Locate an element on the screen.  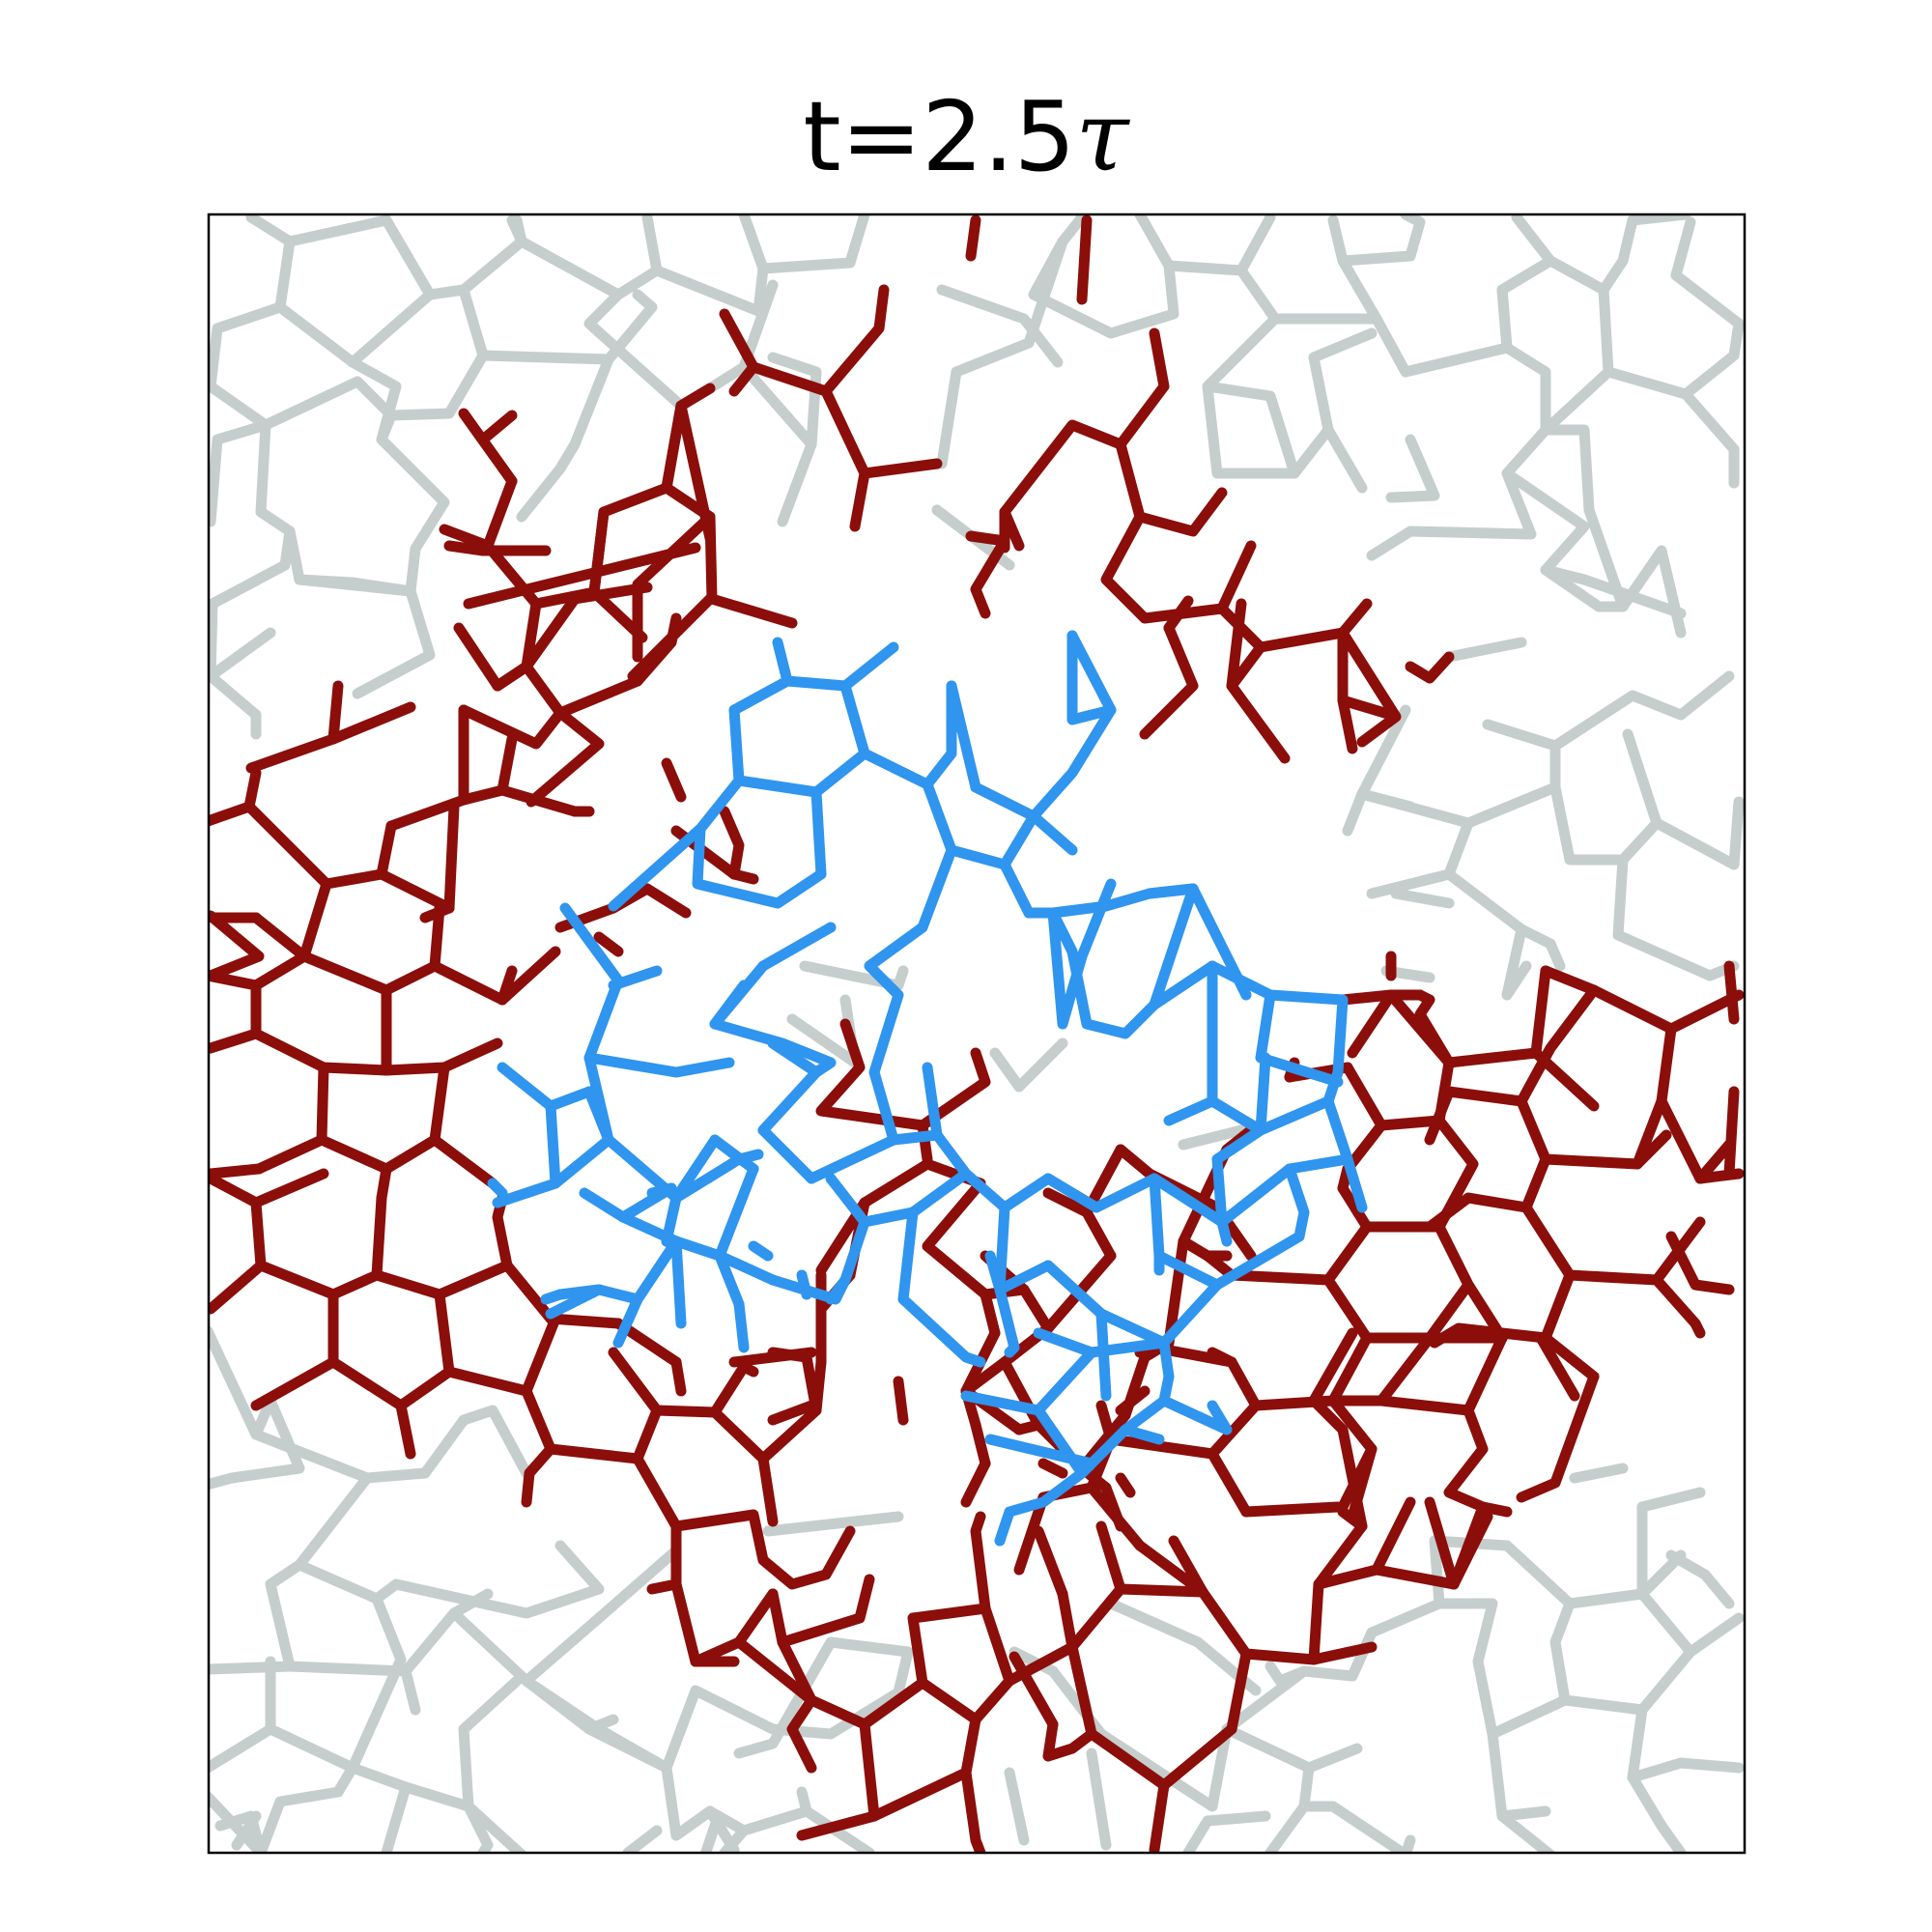
plot-title: t=2.5τ is located at coordinates (966, 137).